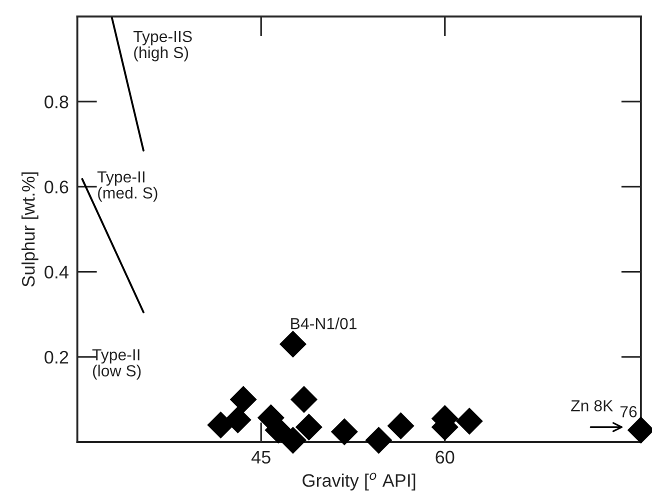 The image size is (652, 500). I want to click on annotation: 76, so click(628, 412).